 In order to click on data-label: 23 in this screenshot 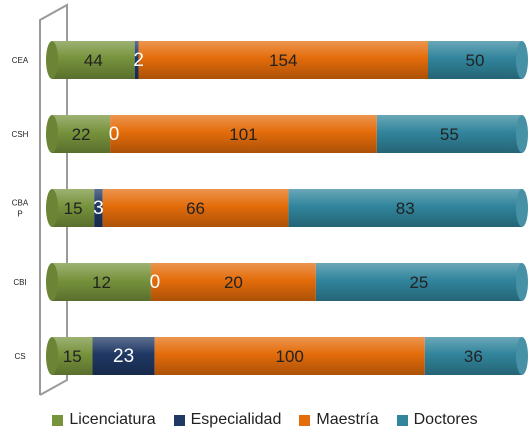, I will do `click(123, 356)`.